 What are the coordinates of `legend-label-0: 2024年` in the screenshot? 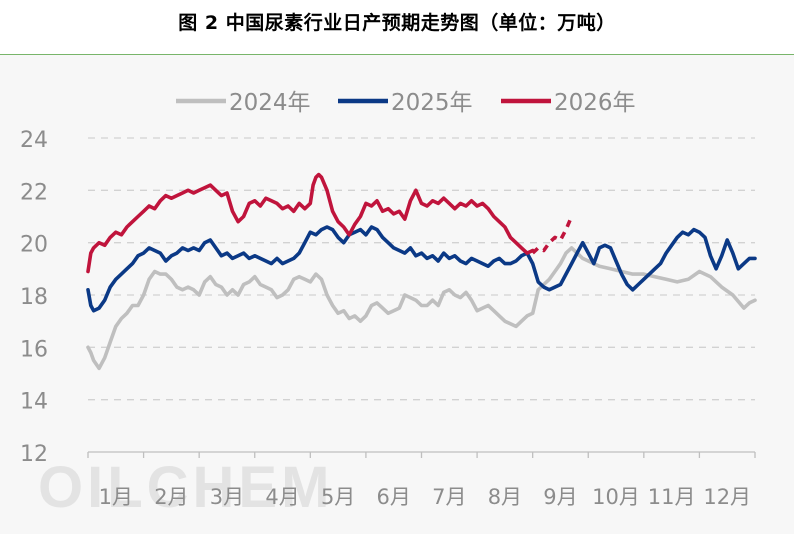 It's located at (270, 103).